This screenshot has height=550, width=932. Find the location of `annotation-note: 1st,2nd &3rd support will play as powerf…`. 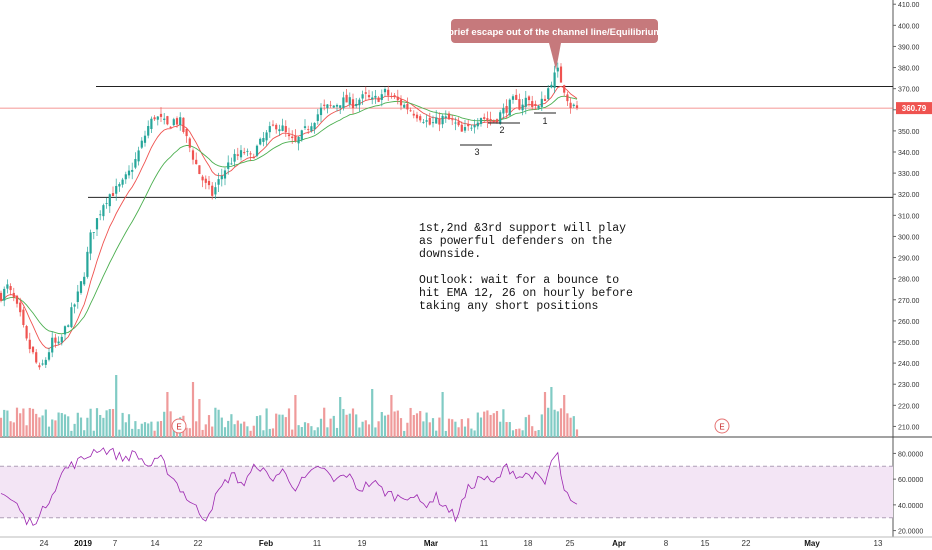

annotation-note: 1st,2nd &3rd support will play as powerf… is located at coordinates (526, 267).